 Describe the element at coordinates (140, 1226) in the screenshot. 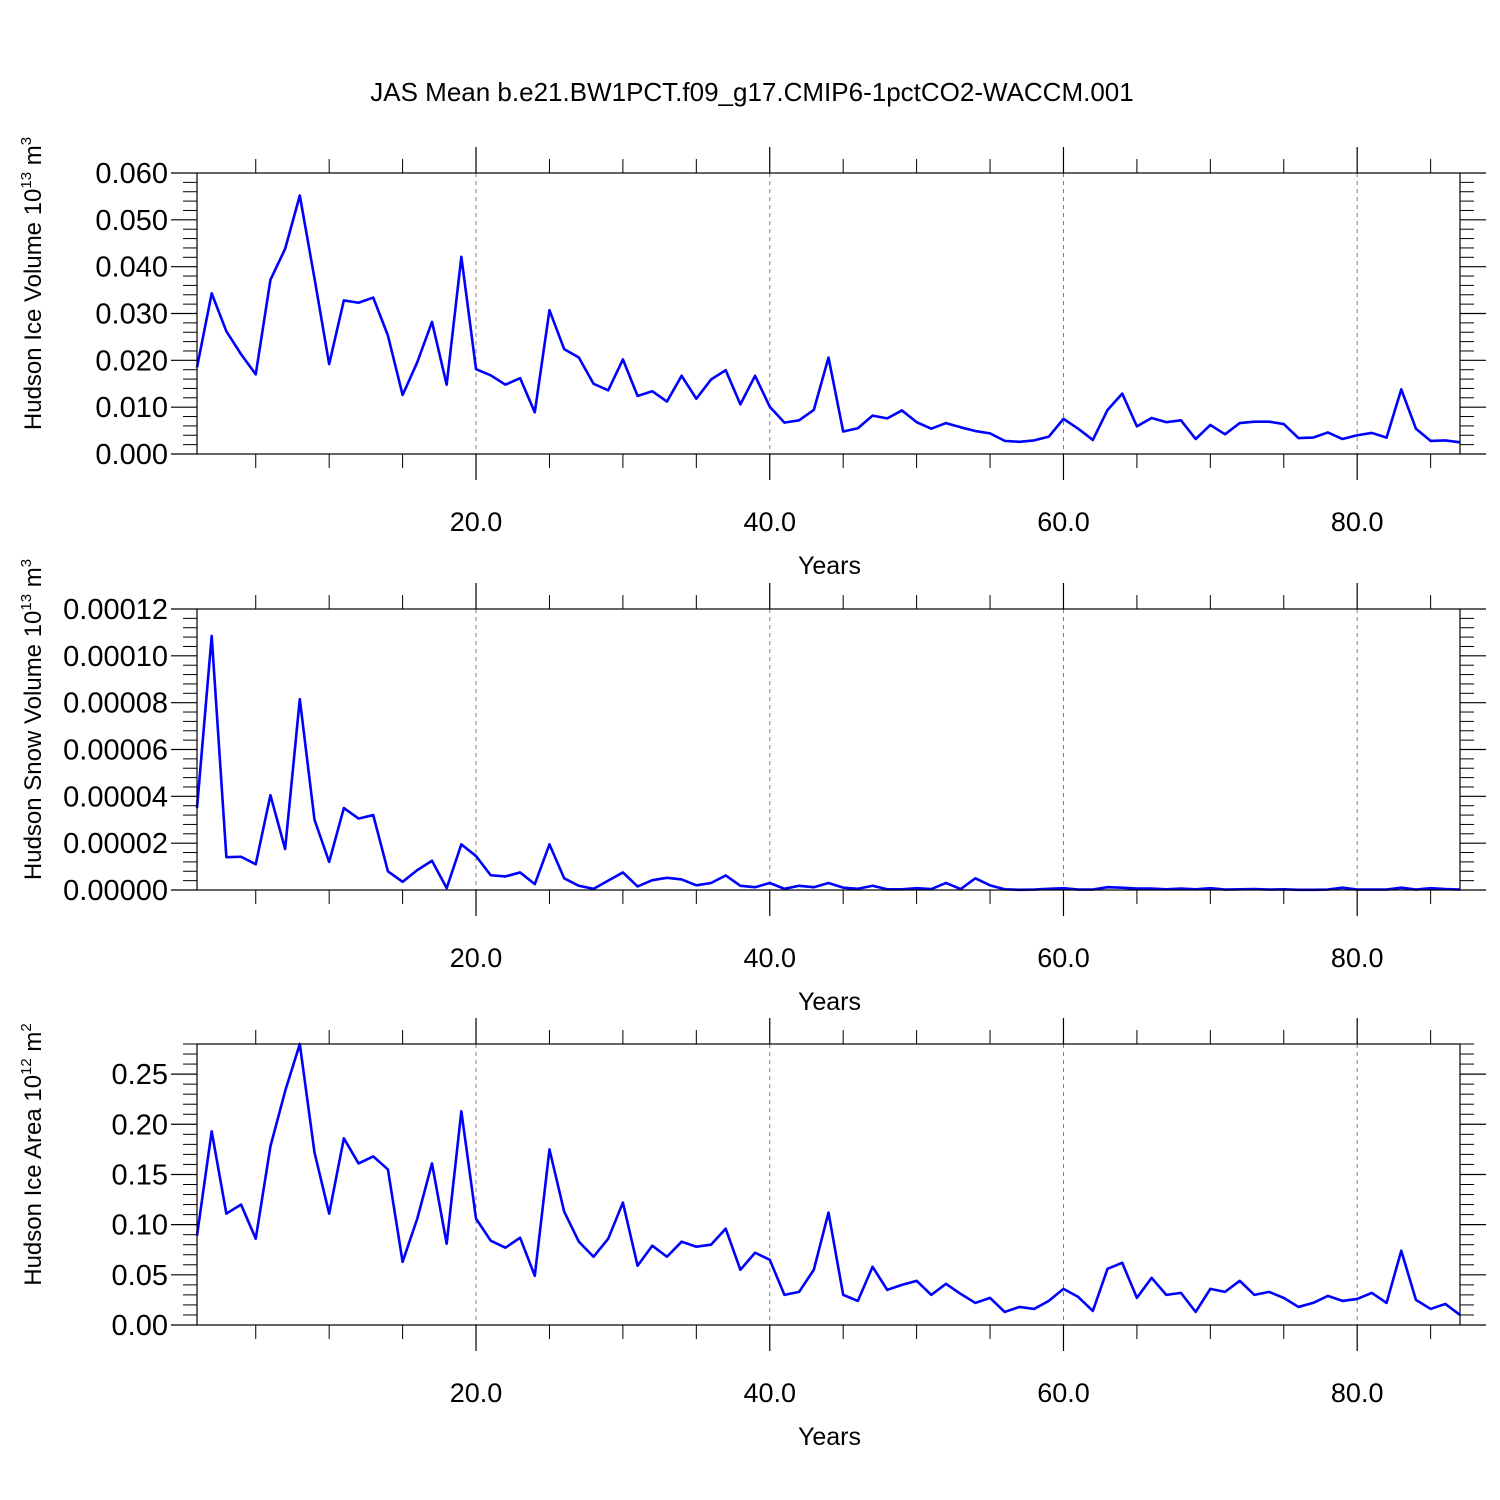

I see `y-tick-label: 0.10` at that location.